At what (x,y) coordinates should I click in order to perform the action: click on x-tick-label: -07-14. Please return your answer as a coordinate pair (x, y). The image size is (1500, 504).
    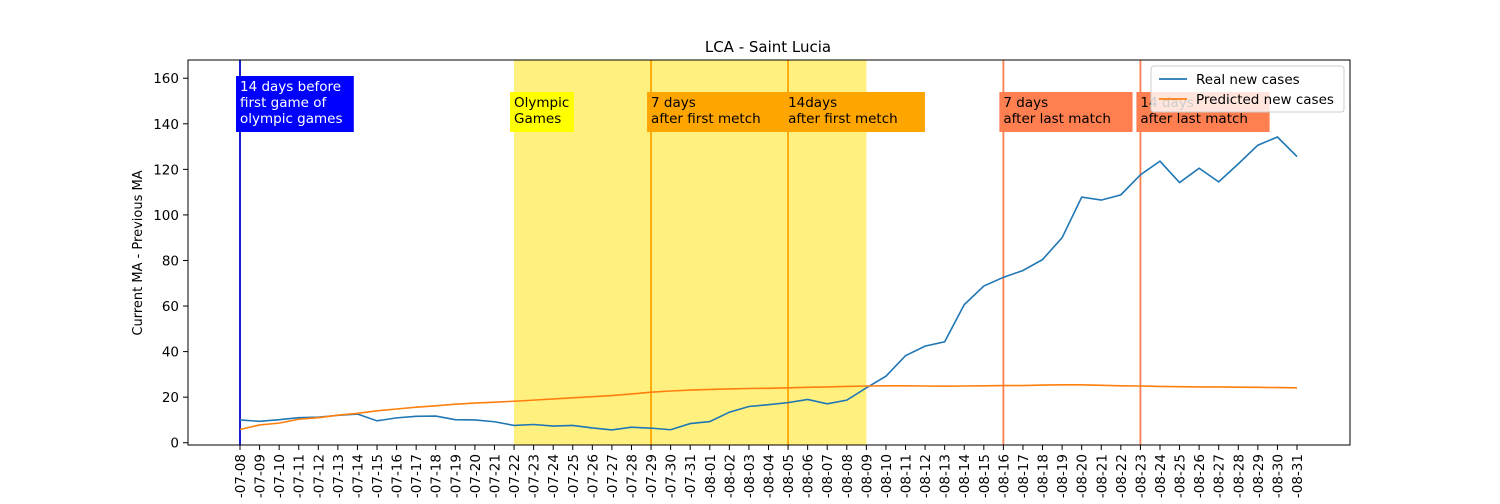
    Looking at the image, I should click on (358, 476).